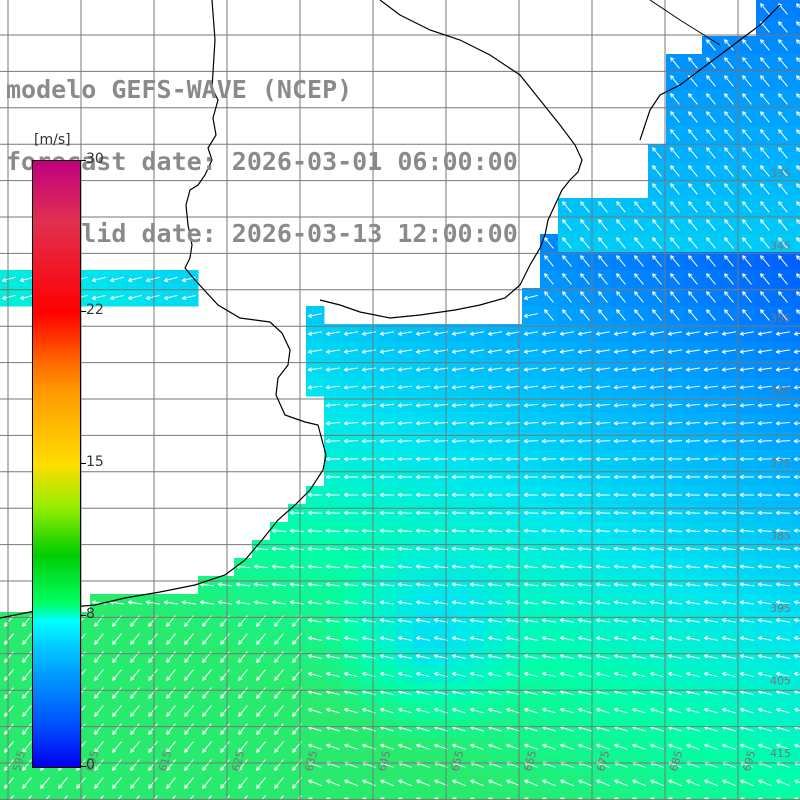 The image size is (800, 800). Describe the element at coordinates (238, 761) in the screenshot. I see `grid-label-bottom: 625` at that location.